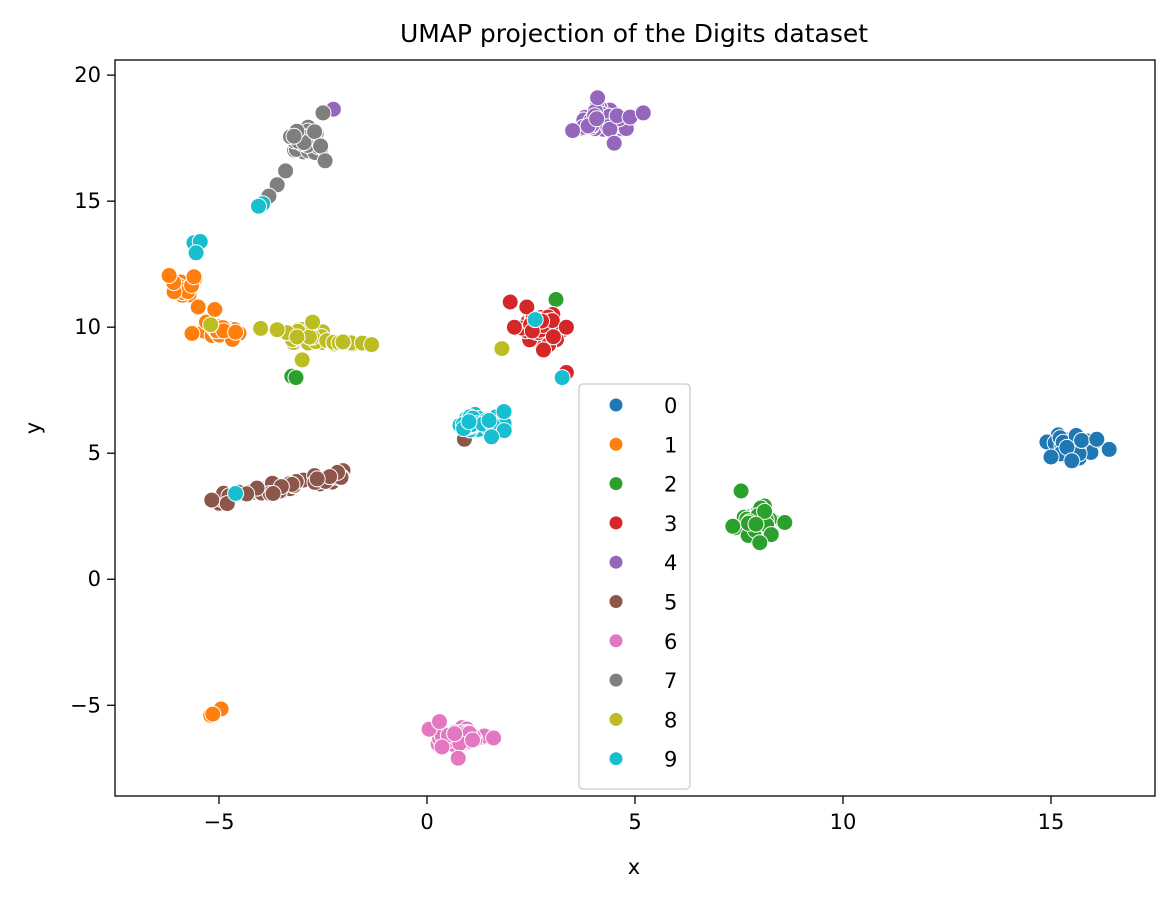 The image size is (1174, 898). Describe the element at coordinates (1051, 822) in the screenshot. I see `x-tick-label: 15` at that location.